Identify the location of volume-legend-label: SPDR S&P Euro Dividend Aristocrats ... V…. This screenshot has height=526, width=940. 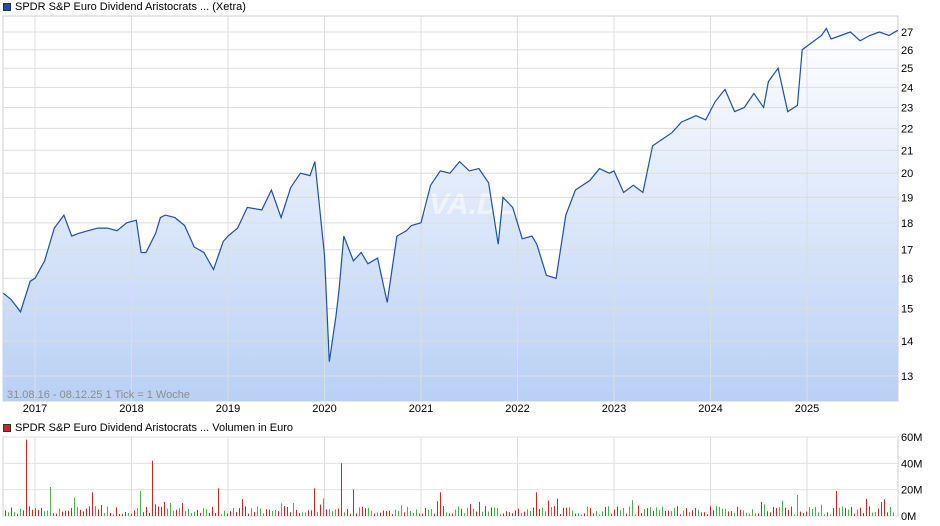
(154, 428).